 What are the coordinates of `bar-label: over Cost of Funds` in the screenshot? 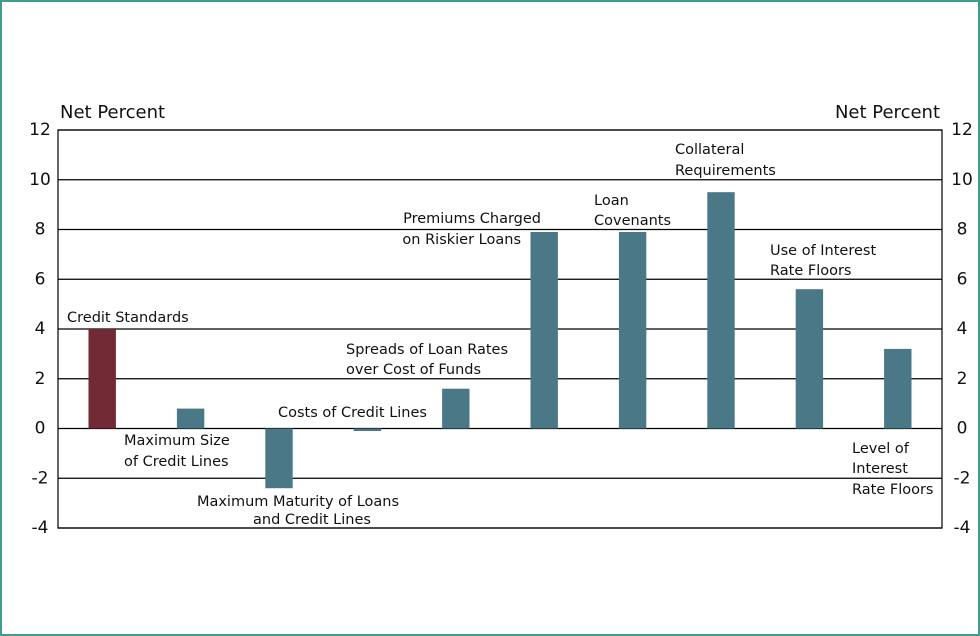 It's located at (413, 370).